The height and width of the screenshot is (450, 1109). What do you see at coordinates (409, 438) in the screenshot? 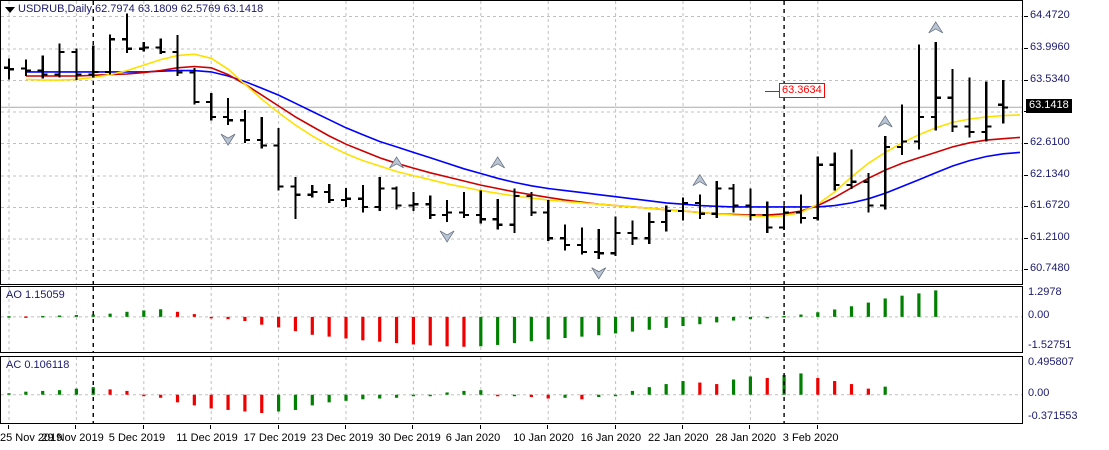
I see `date-axis-label: 30 Dec 2019` at bounding box center [409, 438].